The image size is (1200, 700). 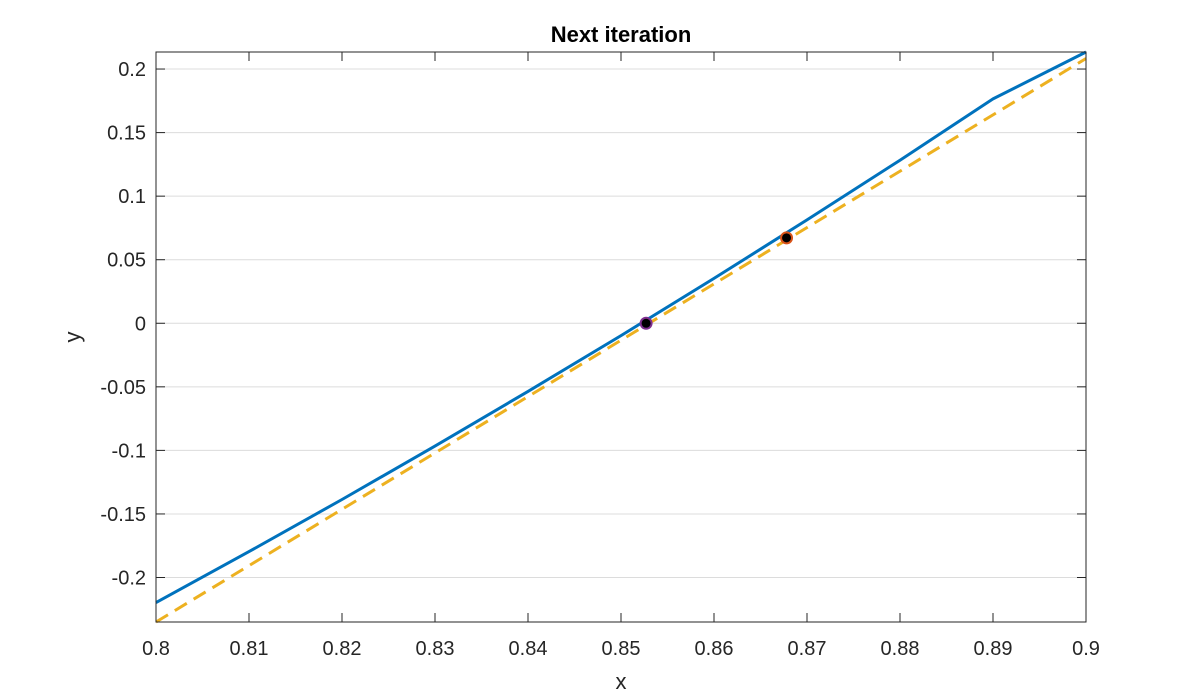 What do you see at coordinates (435, 649) in the screenshot?
I see `x-tick-label: 0.83` at bounding box center [435, 649].